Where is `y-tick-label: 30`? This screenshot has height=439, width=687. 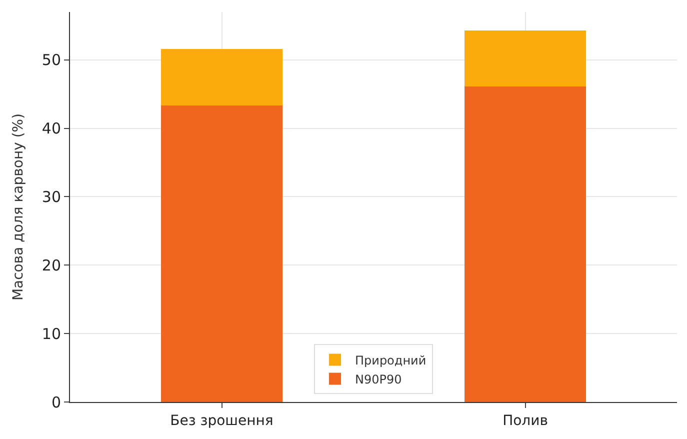
y-tick-label: 30 is located at coordinates (51, 197).